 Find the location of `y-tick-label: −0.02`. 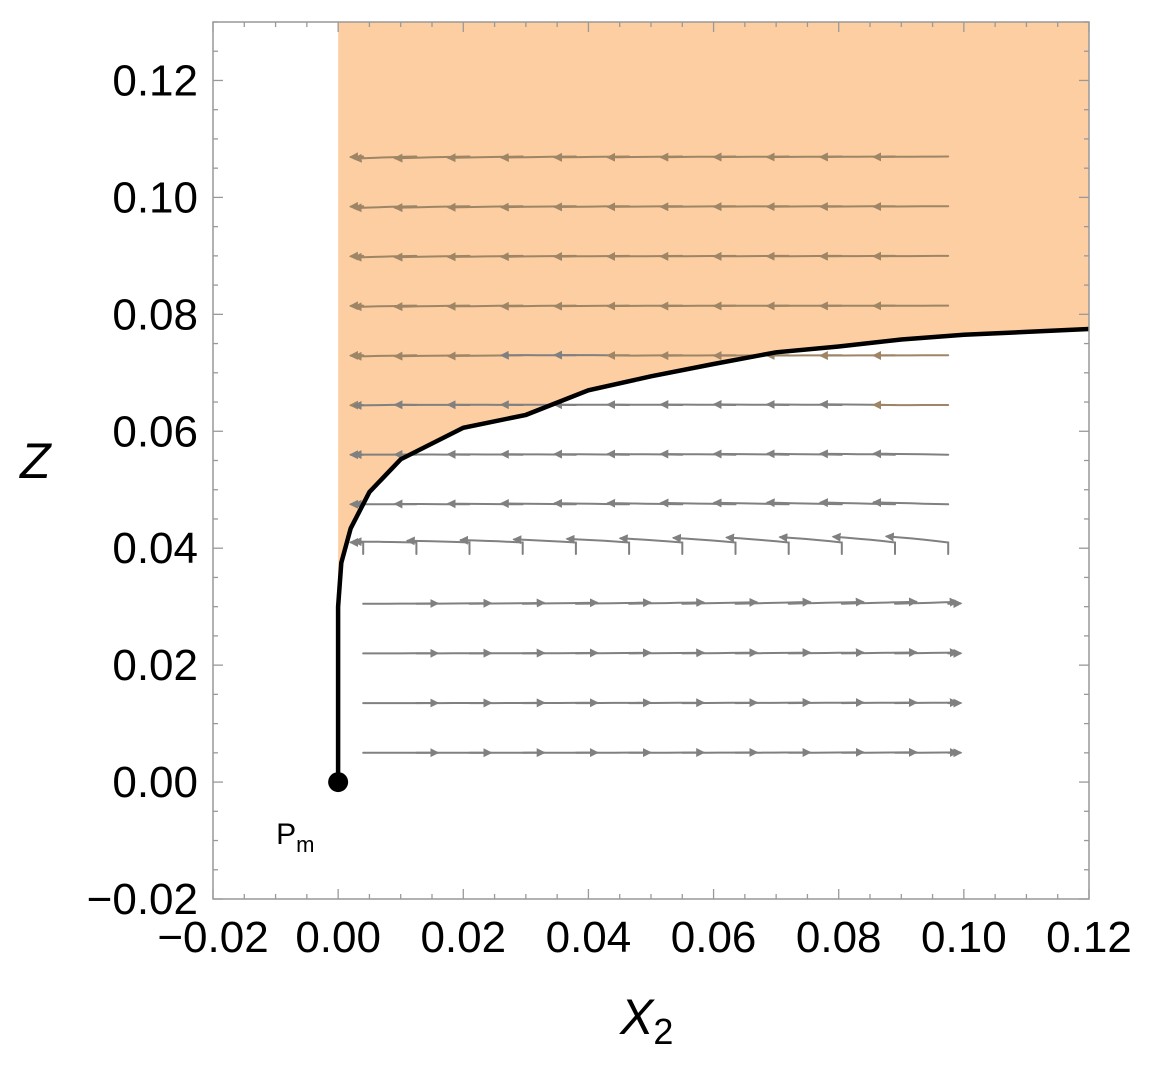

y-tick-label: −0.02 is located at coordinates (142, 899).